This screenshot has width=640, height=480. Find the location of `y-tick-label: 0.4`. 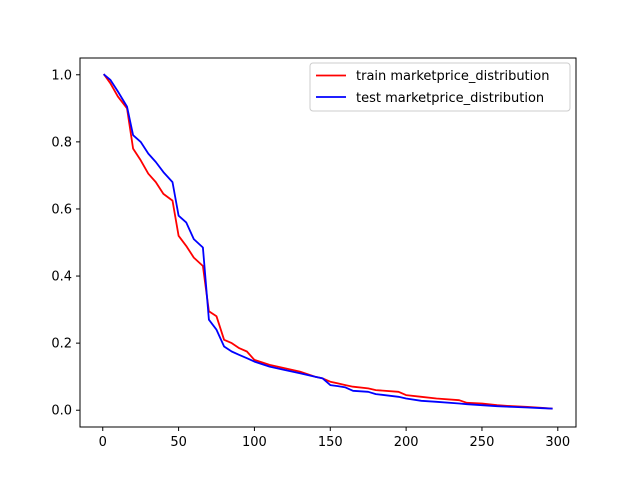

y-tick-label: 0.4 is located at coordinates (61, 277).